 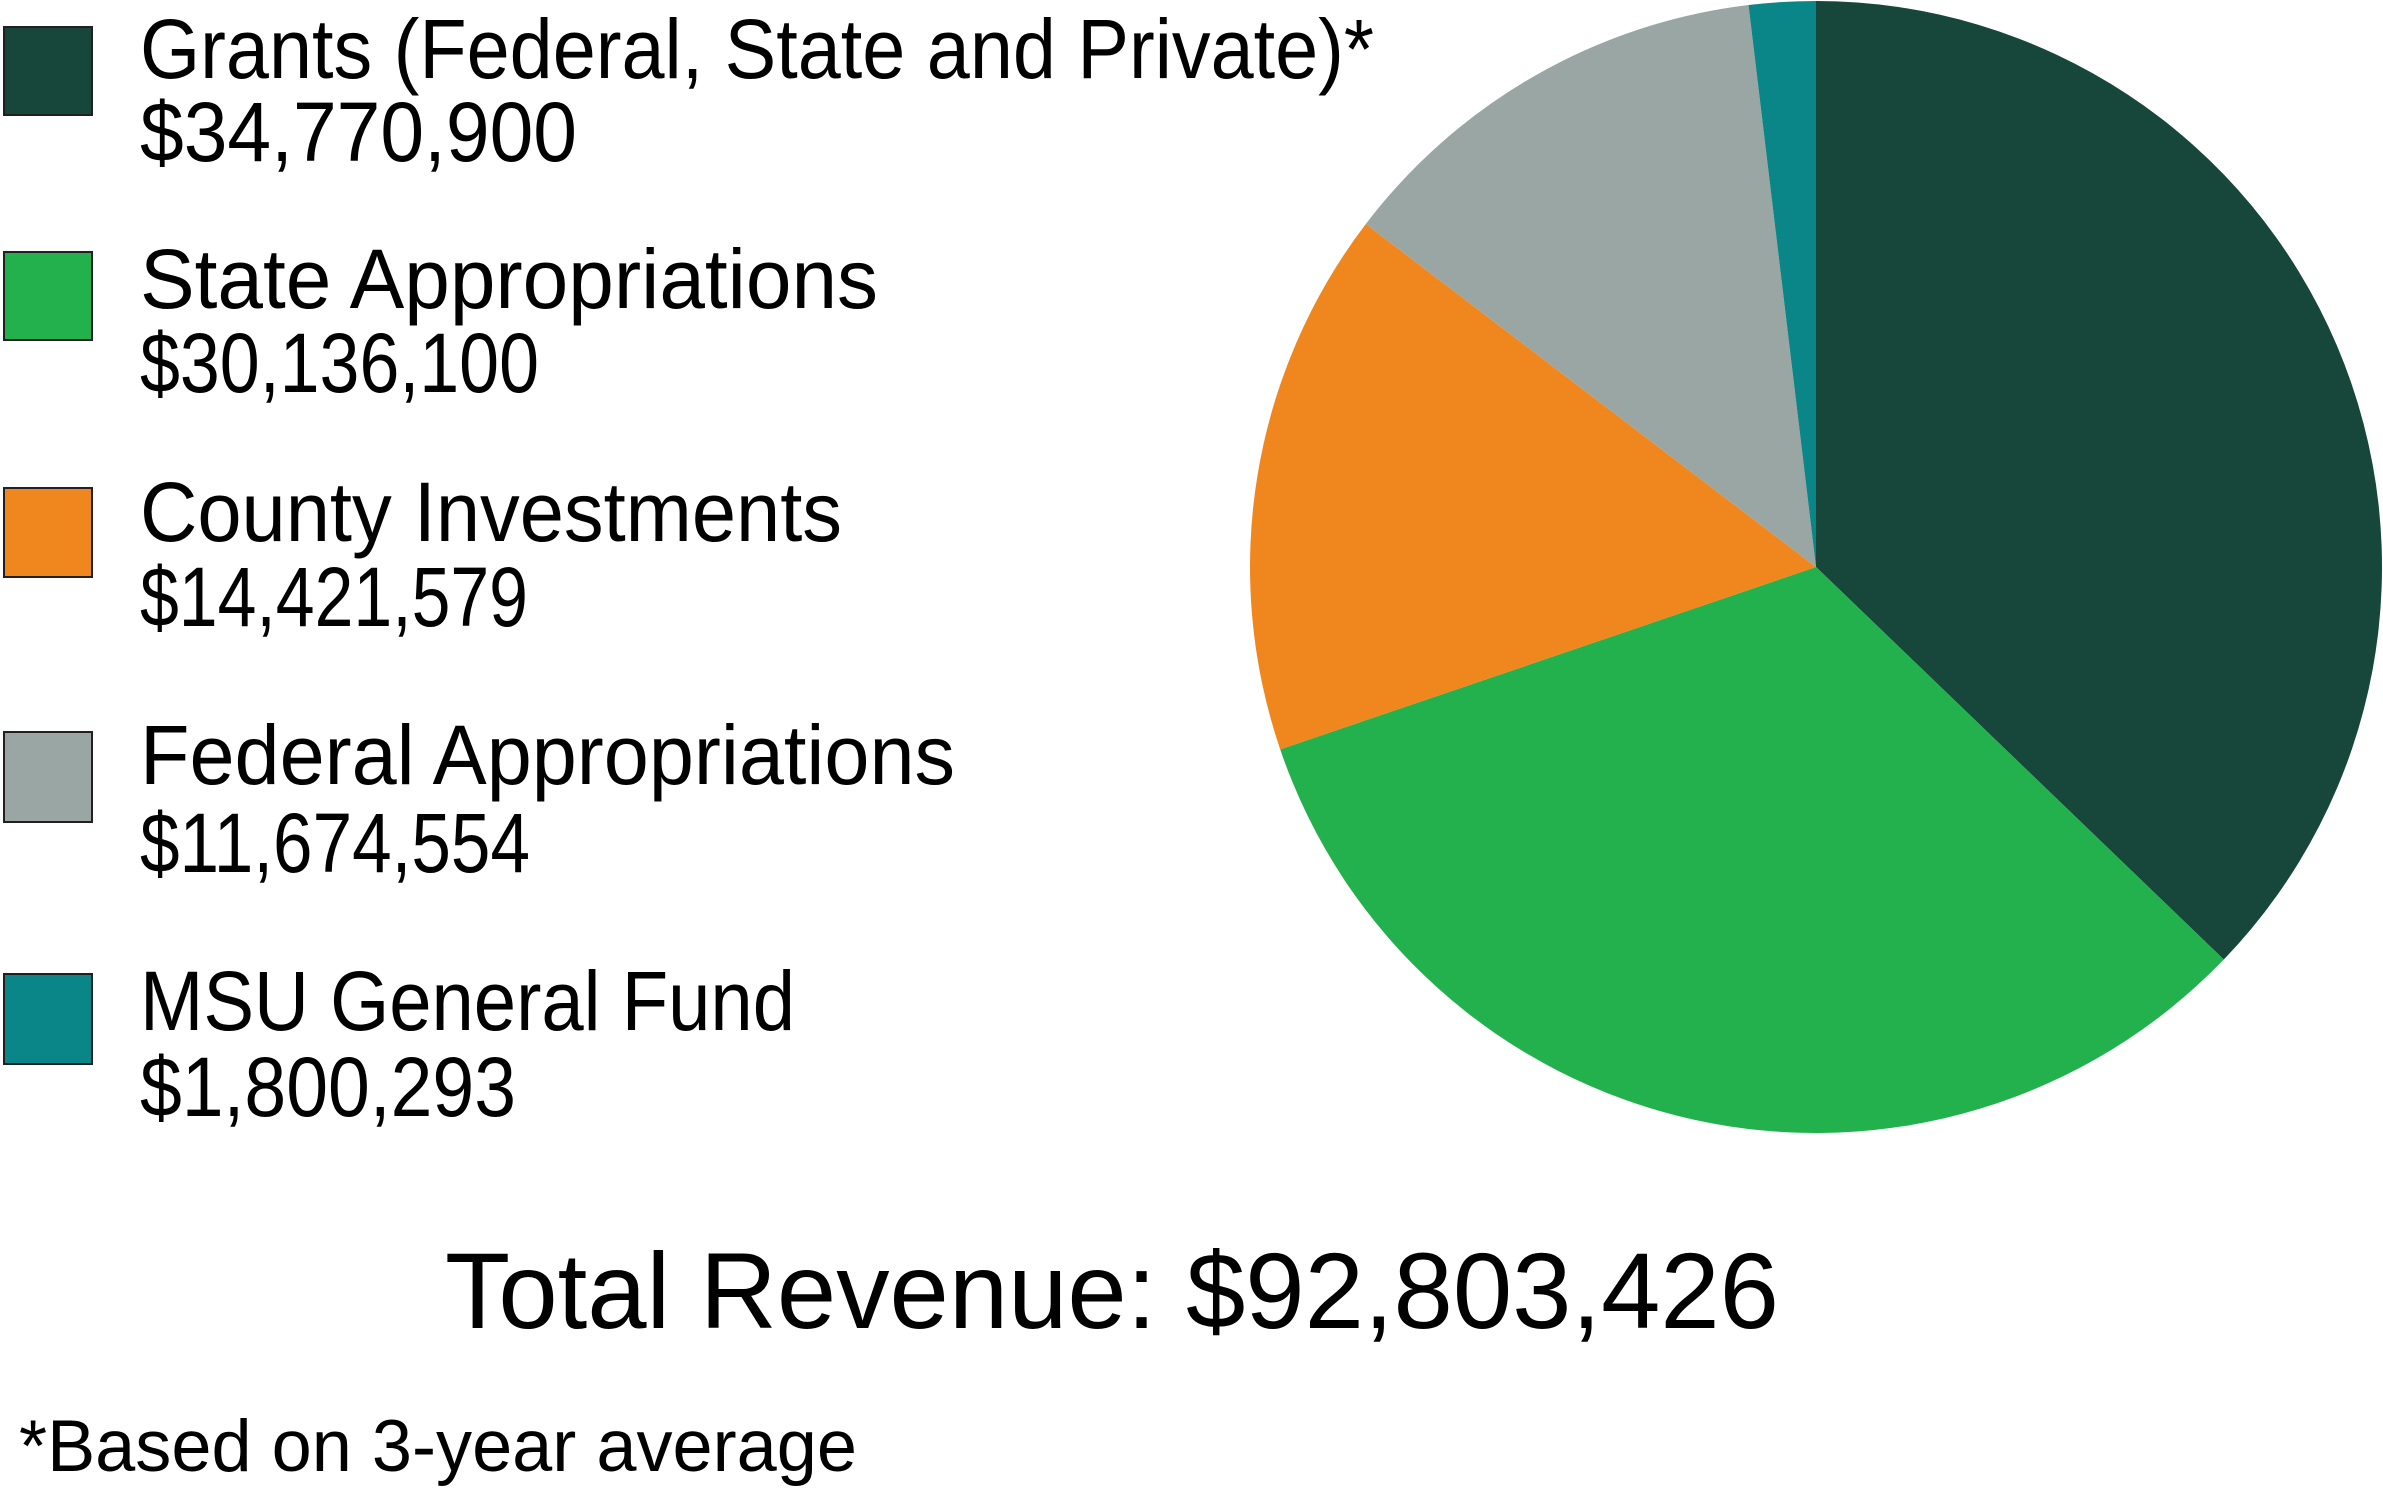 What do you see at coordinates (335, 843) in the screenshot?
I see `svg-text: $11,674,554` at bounding box center [335, 843].